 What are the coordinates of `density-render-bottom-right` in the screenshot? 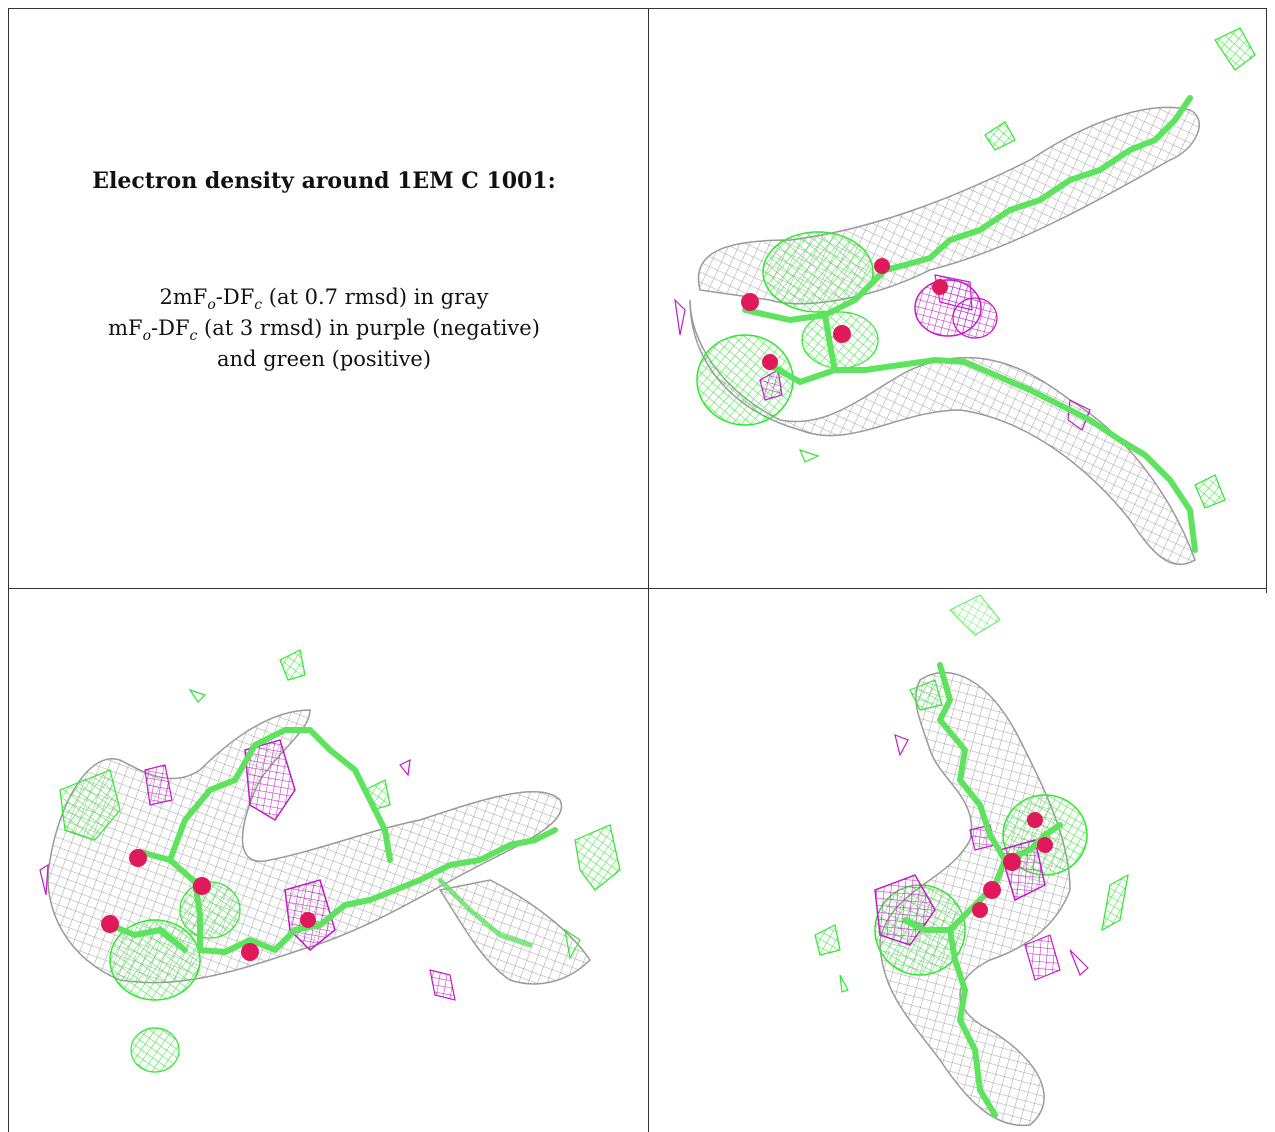 It's located at (971, 860).